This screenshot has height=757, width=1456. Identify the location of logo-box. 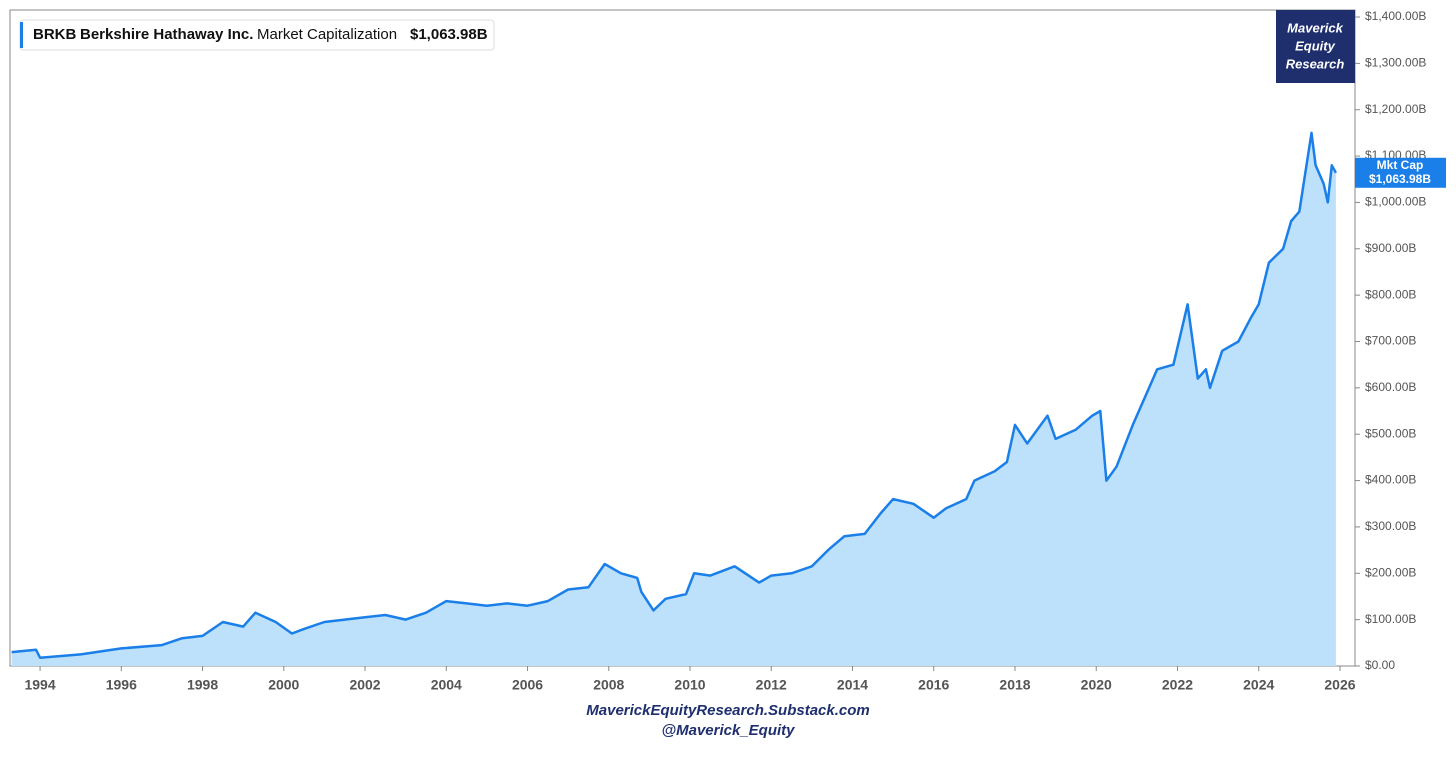
(1315, 46).